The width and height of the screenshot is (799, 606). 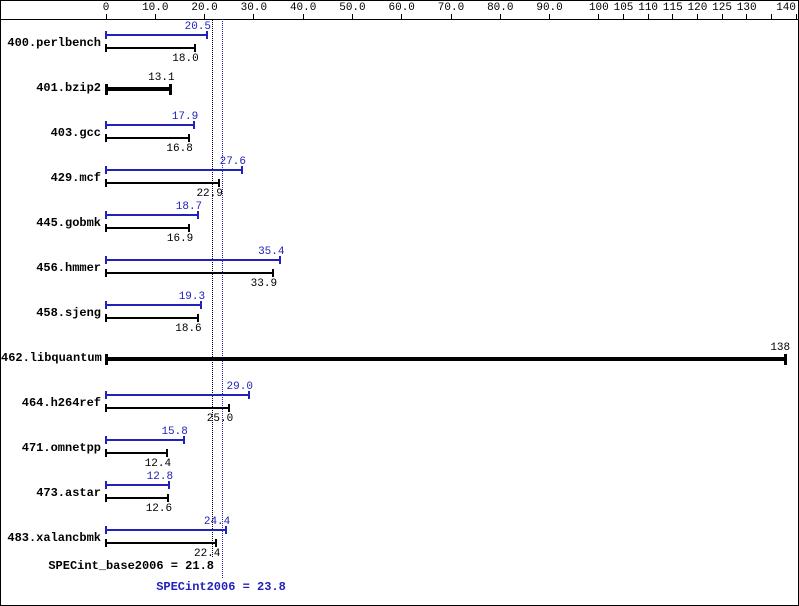 What do you see at coordinates (264, 284) in the screenshot?
I see `base-value-label: 33.9` at bounding box center [264, 284].